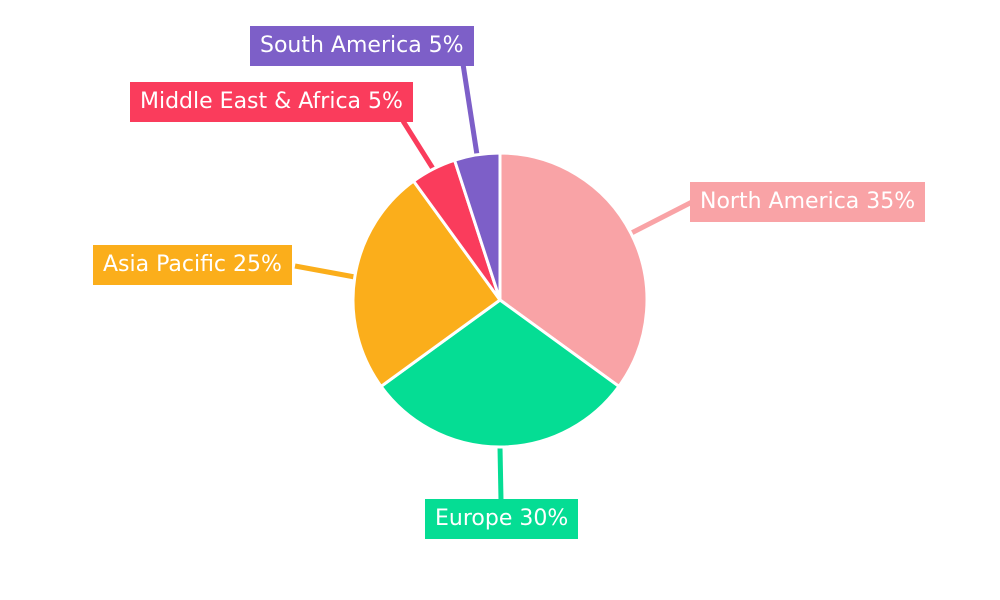  I want to click on pie-label-north-america: North America 35%, so click(808, 202).